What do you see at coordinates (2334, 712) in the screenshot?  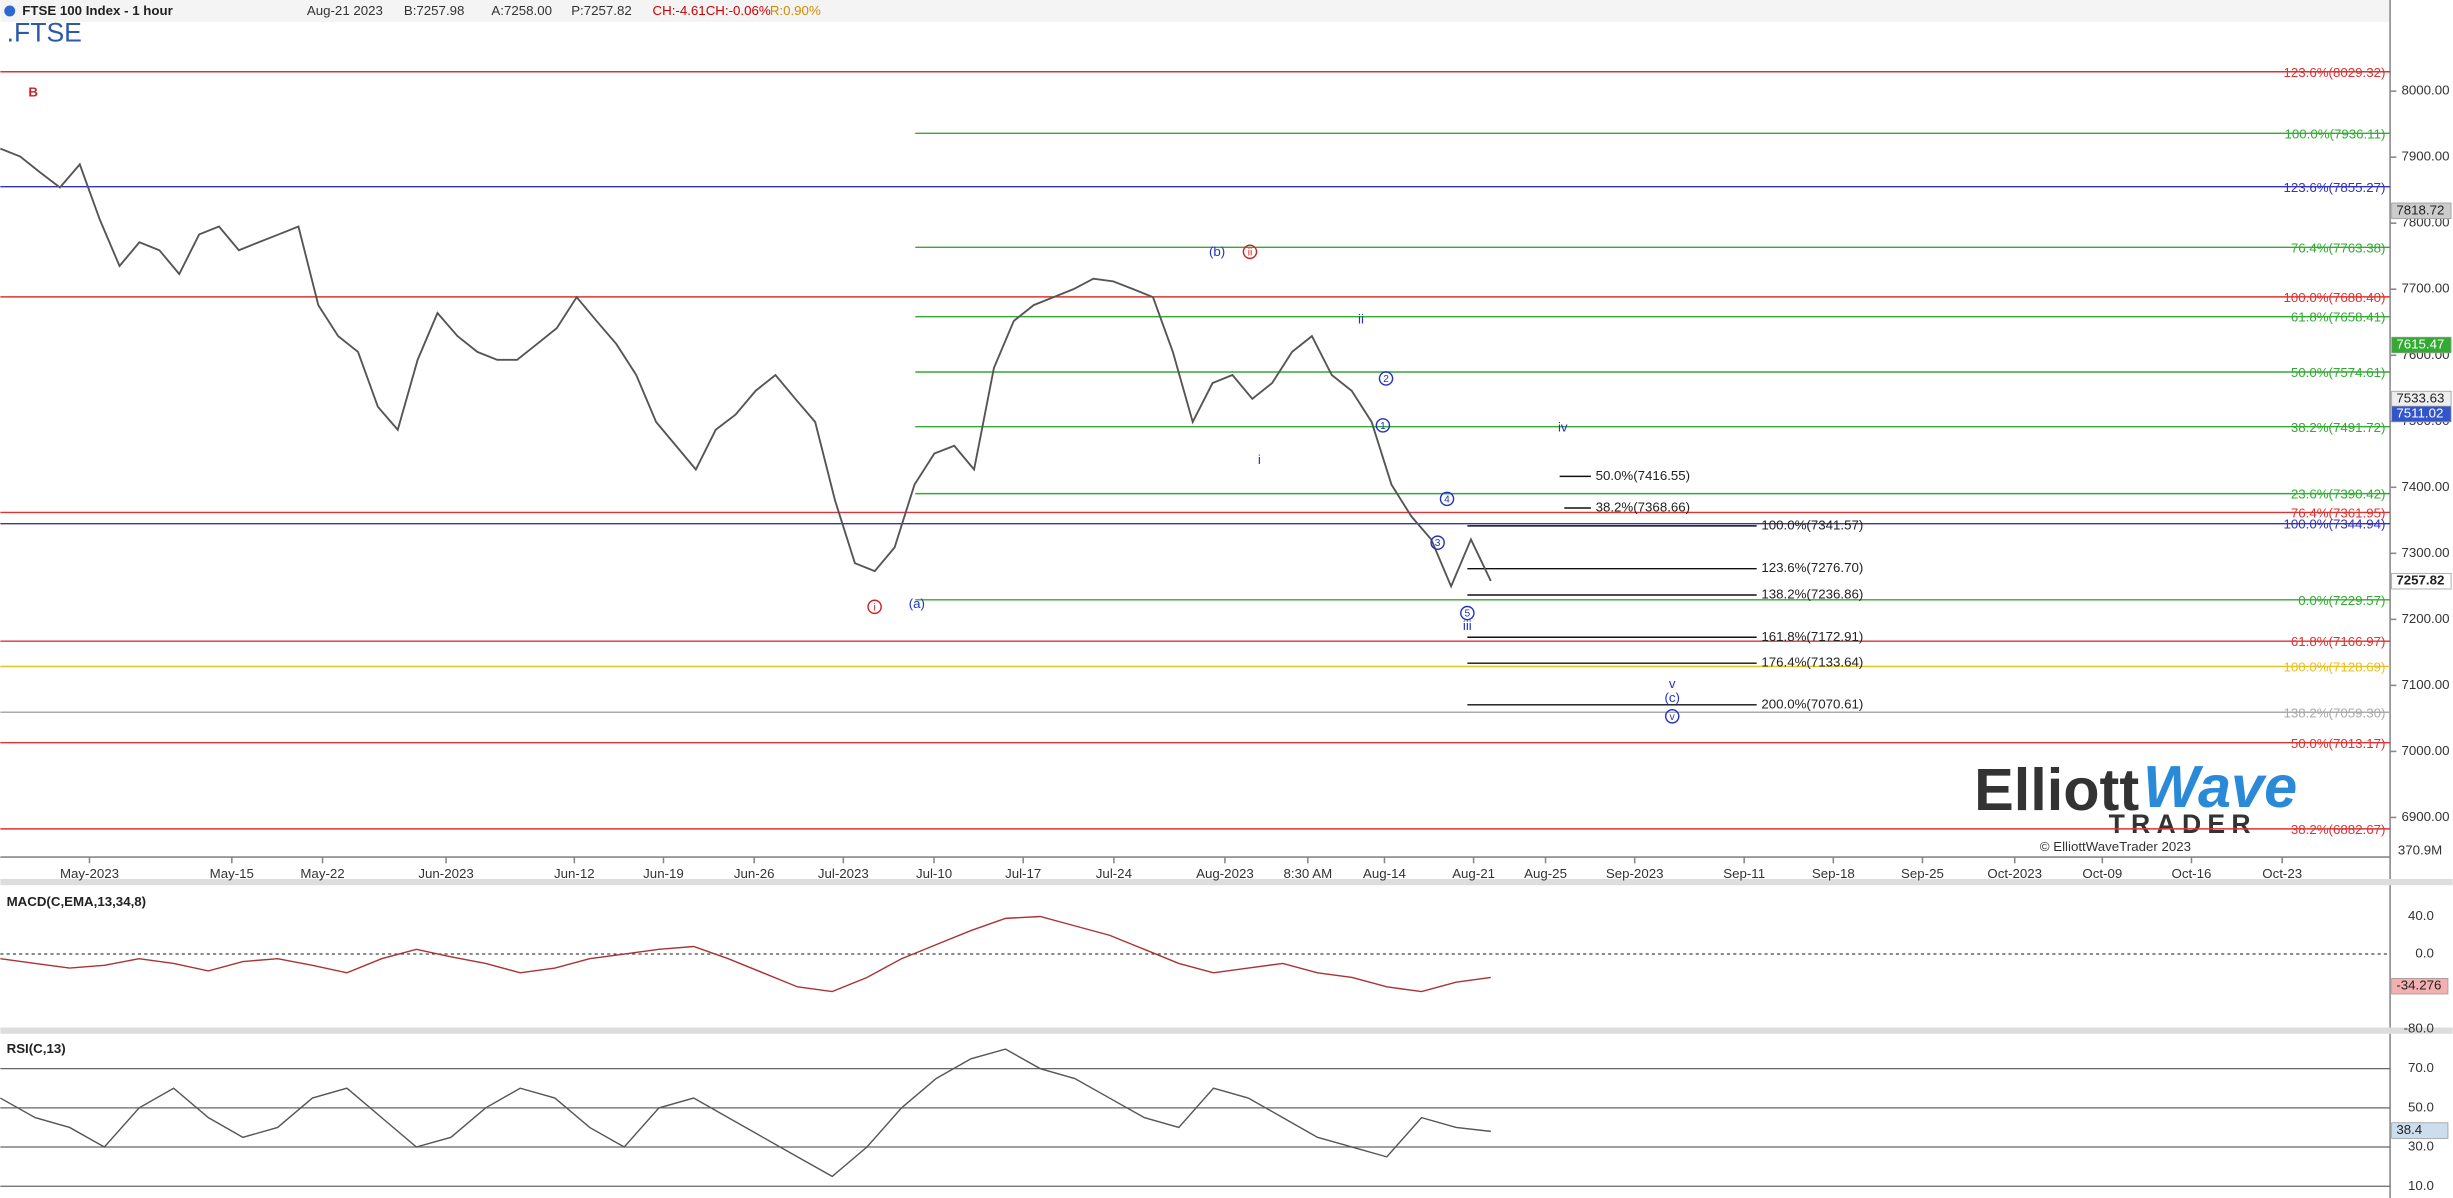 I see `fib-label: 138.2%(7059.30)` at bounding box center [2334, 712].